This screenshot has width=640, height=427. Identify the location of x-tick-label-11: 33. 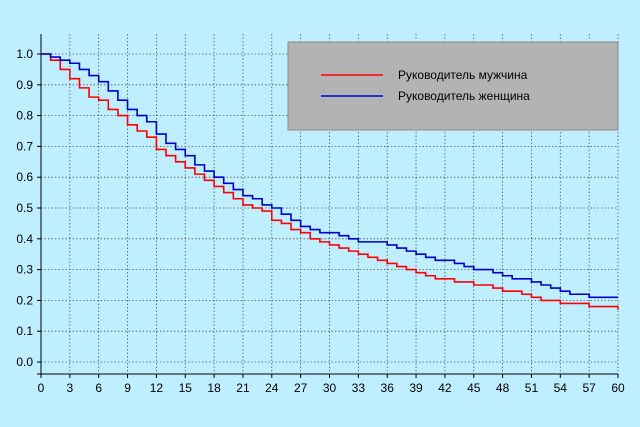
(359, 388).